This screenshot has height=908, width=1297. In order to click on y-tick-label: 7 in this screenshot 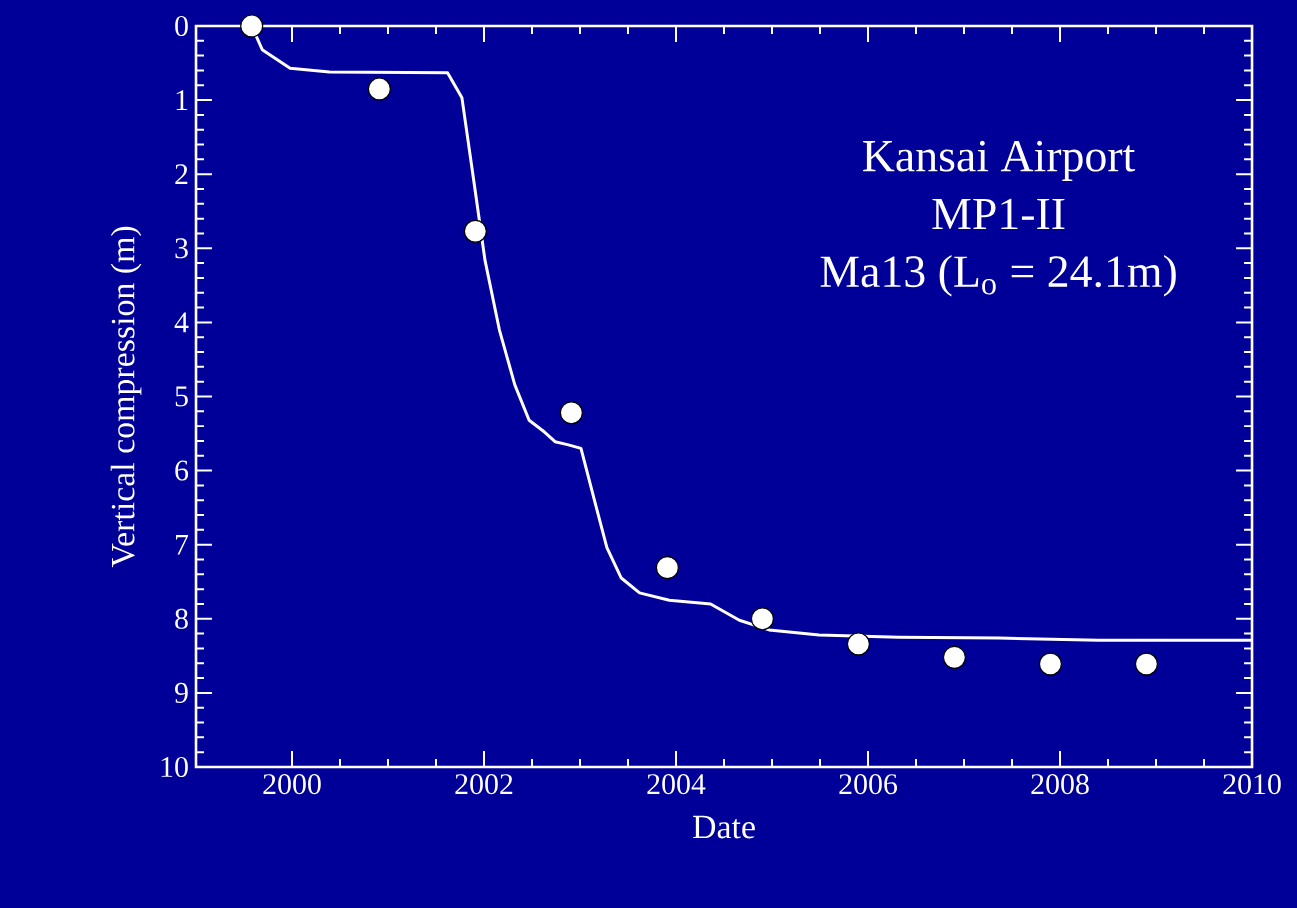, I will do `click(182, 544)`.